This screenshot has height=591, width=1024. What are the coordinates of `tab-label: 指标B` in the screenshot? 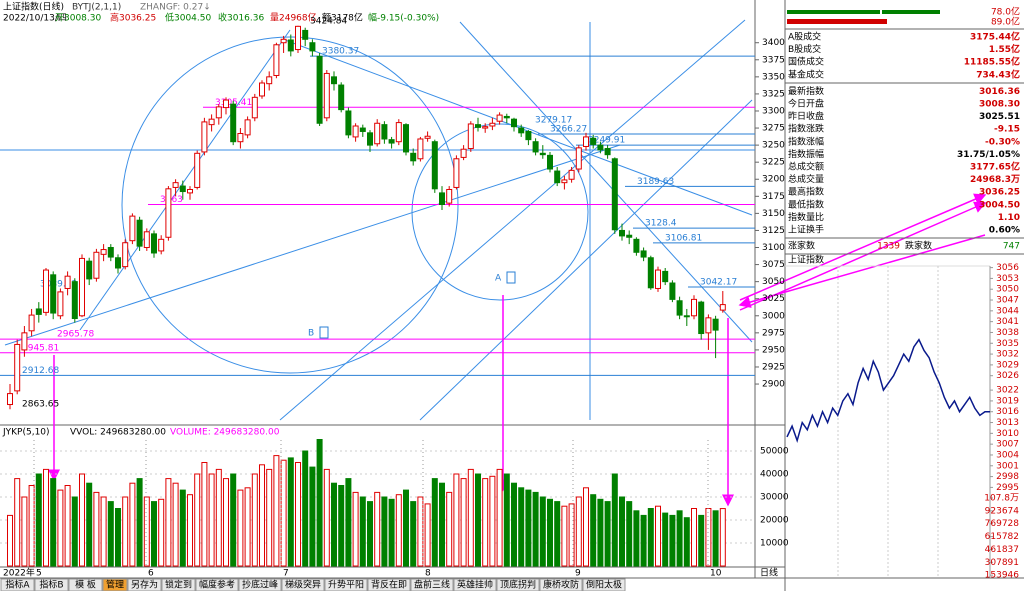 It's located at (51, 585).